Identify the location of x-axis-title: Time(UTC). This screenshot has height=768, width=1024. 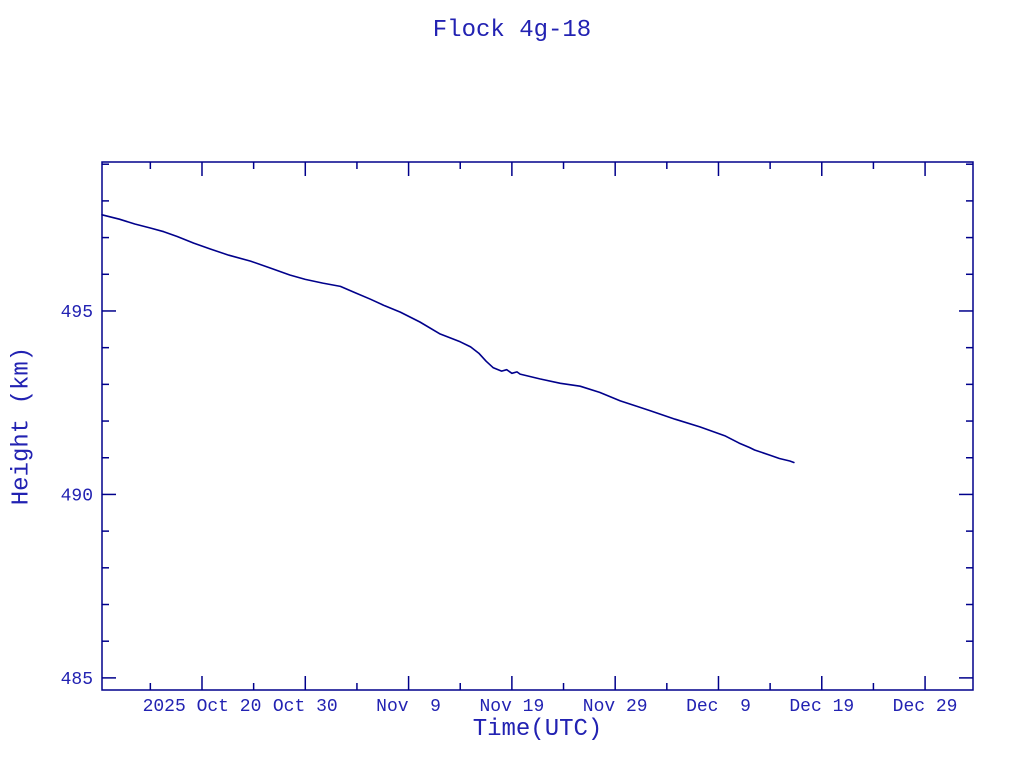
(537, 729).